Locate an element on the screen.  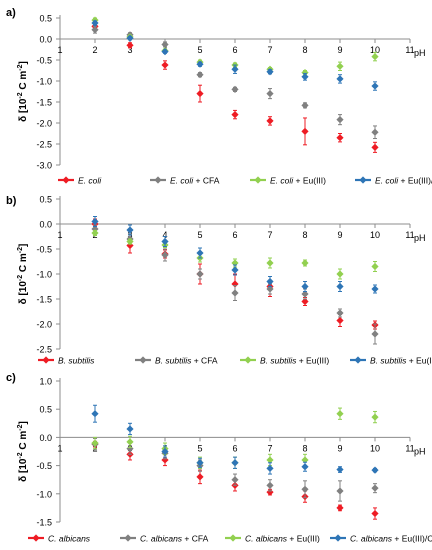
legend-label: B. subtilis is located at coordinates (76, 360).